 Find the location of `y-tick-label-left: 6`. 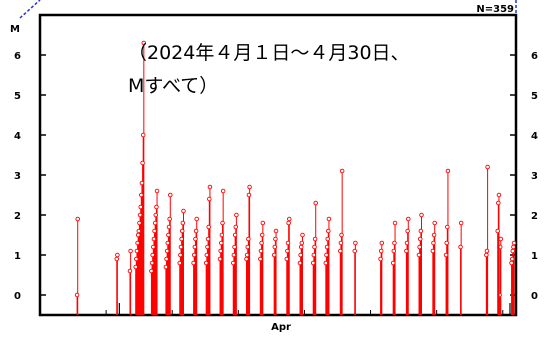

y-tick-label-left: 6 is located at coordinates (17, 56).